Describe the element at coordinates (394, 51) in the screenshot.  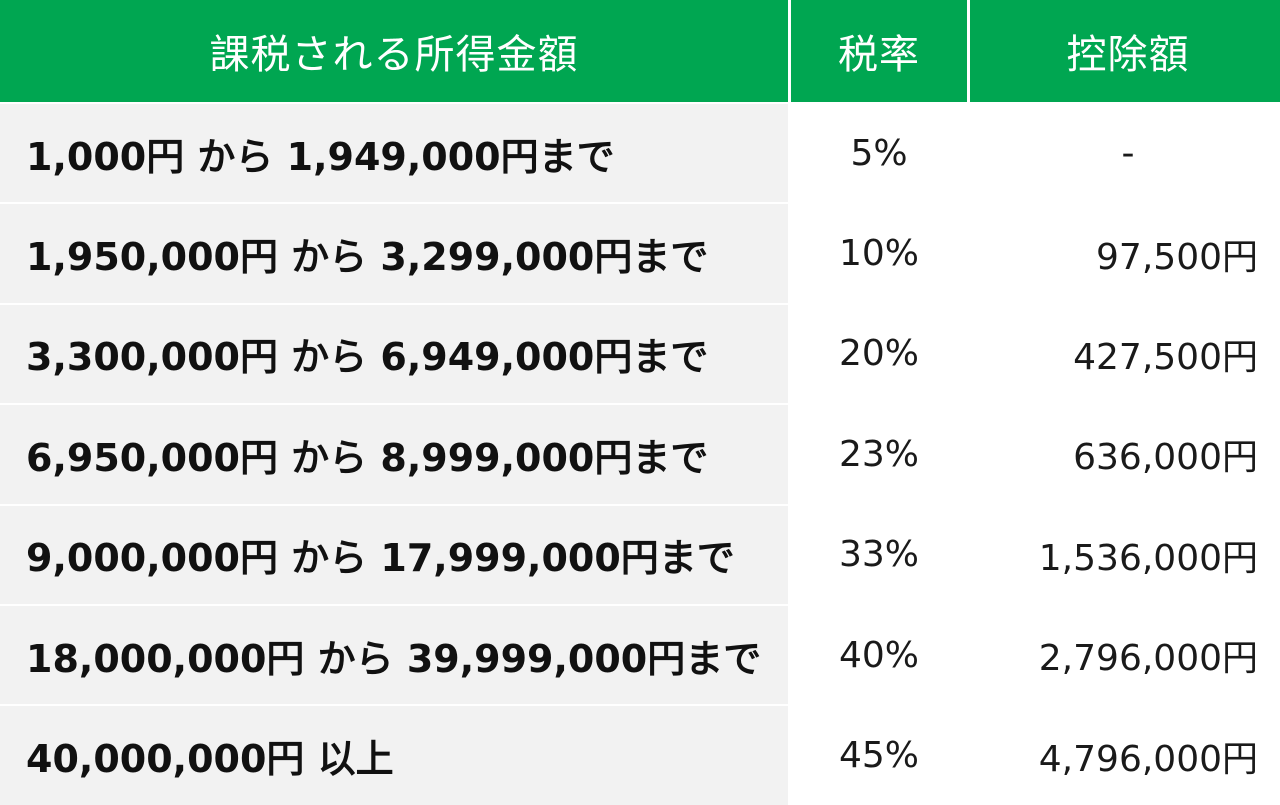
I see `header-income: 課税される所得金額` at that location.